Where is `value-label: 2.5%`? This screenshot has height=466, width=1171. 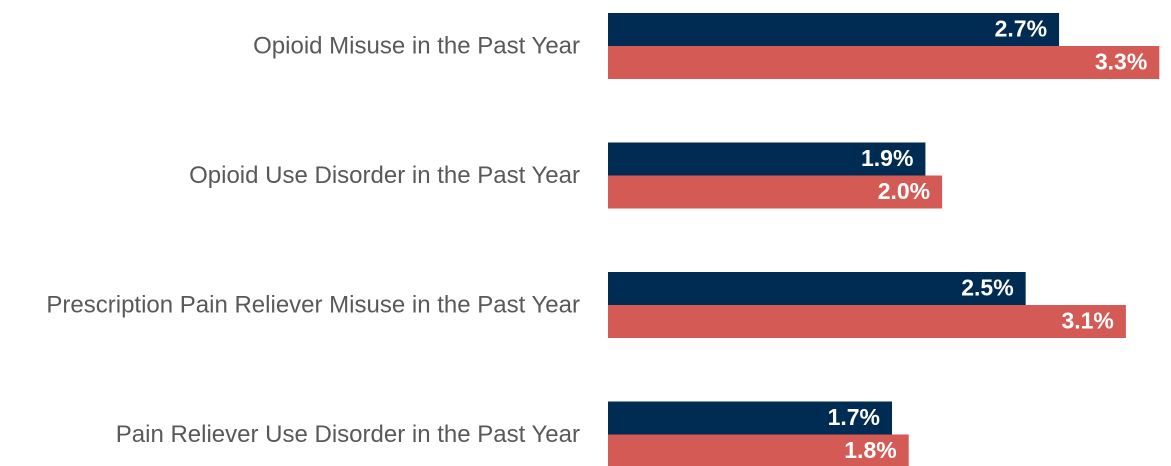 value-label: 2.5% is located at coordinates (987, 288).